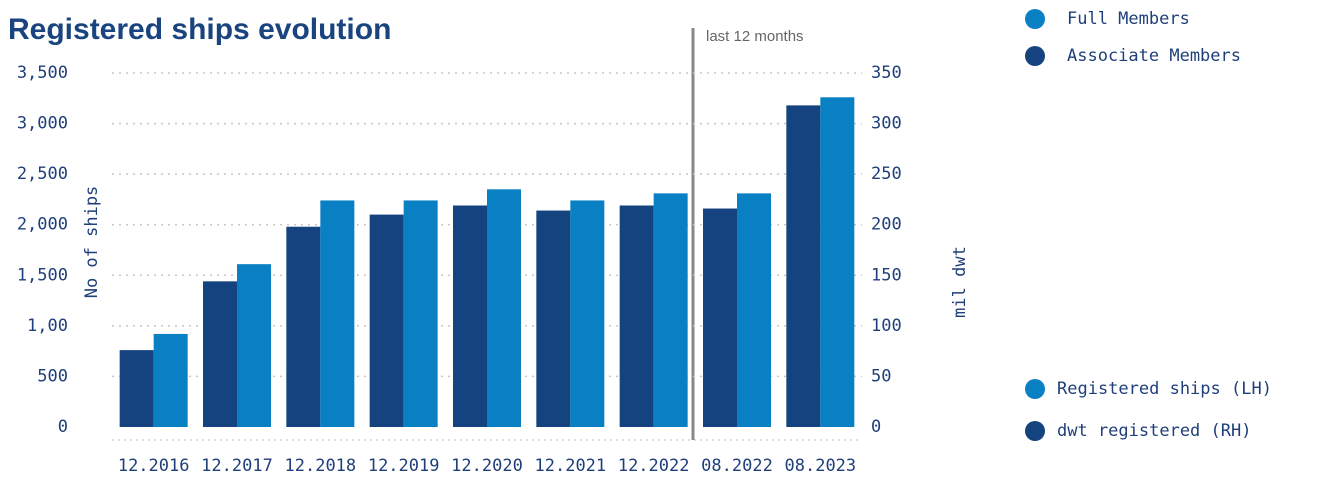  What do you see at coordinates (52, 376) in the screenshot?
I see `y-tick-label: 500` at bounding box center [52, 376].